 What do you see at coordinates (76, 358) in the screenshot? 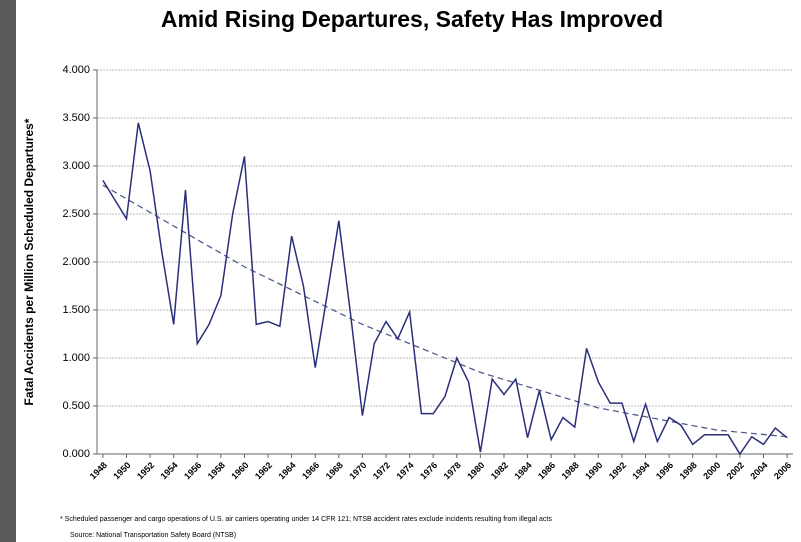
I see `y-tick-label: 1.000` at bounding box center [76, 358].